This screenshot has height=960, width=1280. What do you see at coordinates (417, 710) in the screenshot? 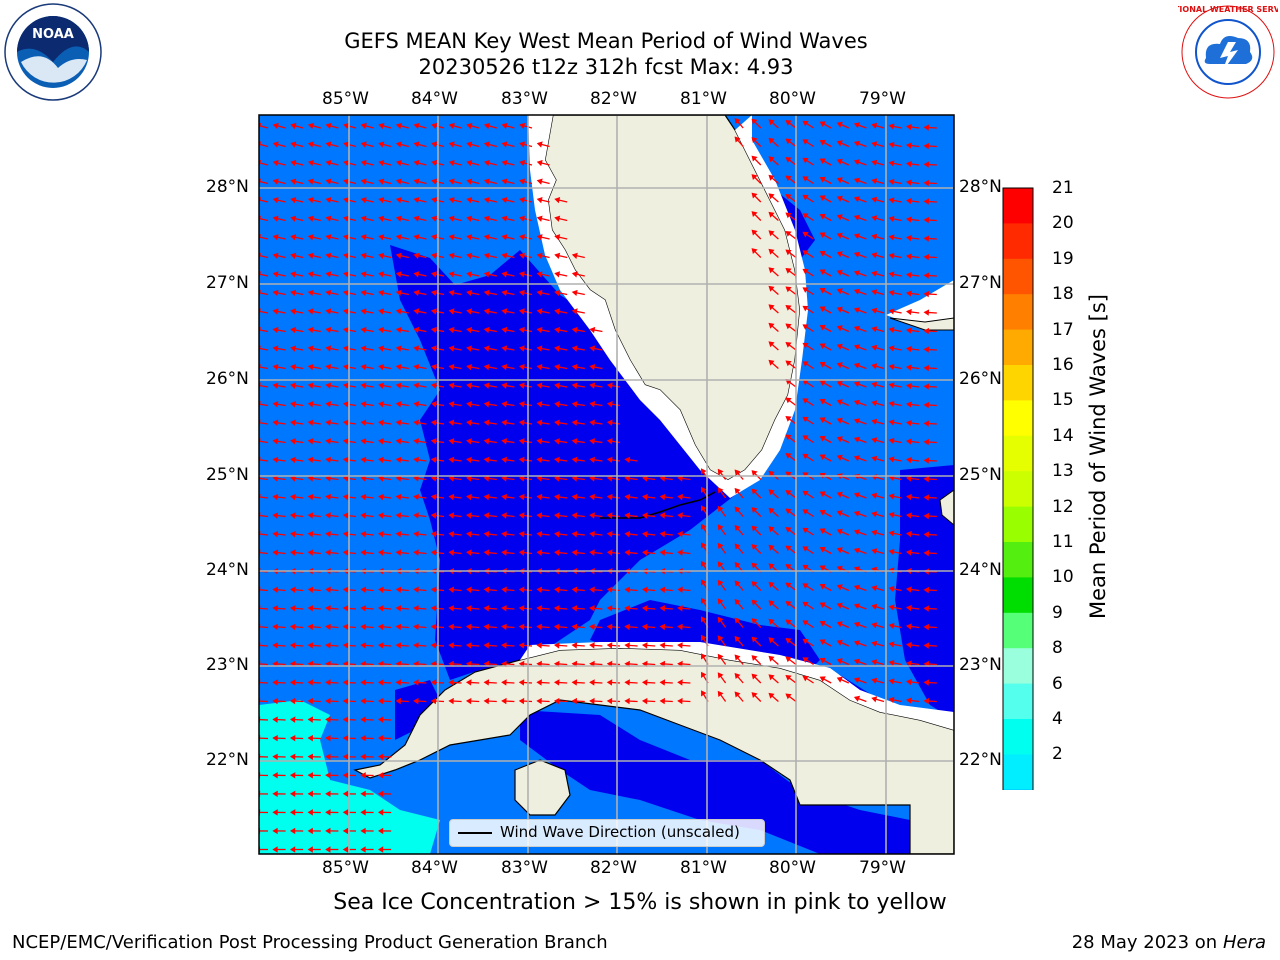
I see `field-period-below-2-west-cuba` at bounding box center [417, 710].